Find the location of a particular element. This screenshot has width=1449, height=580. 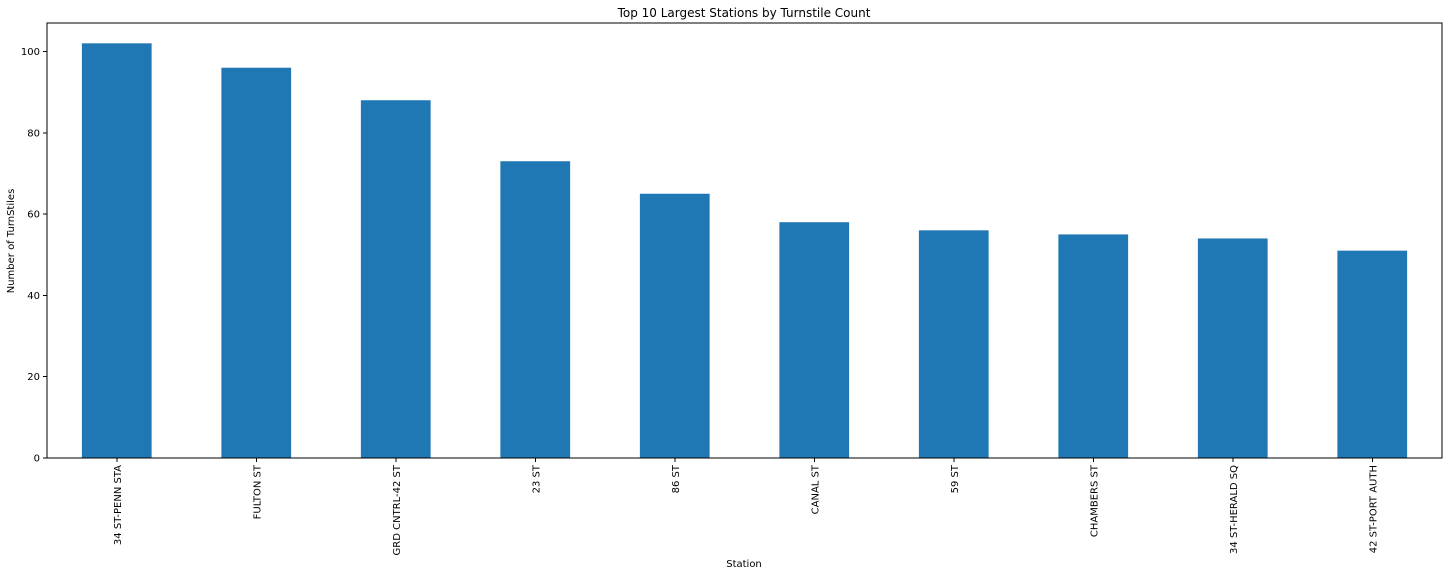

y-tick-label: 100 is located at coordinates (30, 52).